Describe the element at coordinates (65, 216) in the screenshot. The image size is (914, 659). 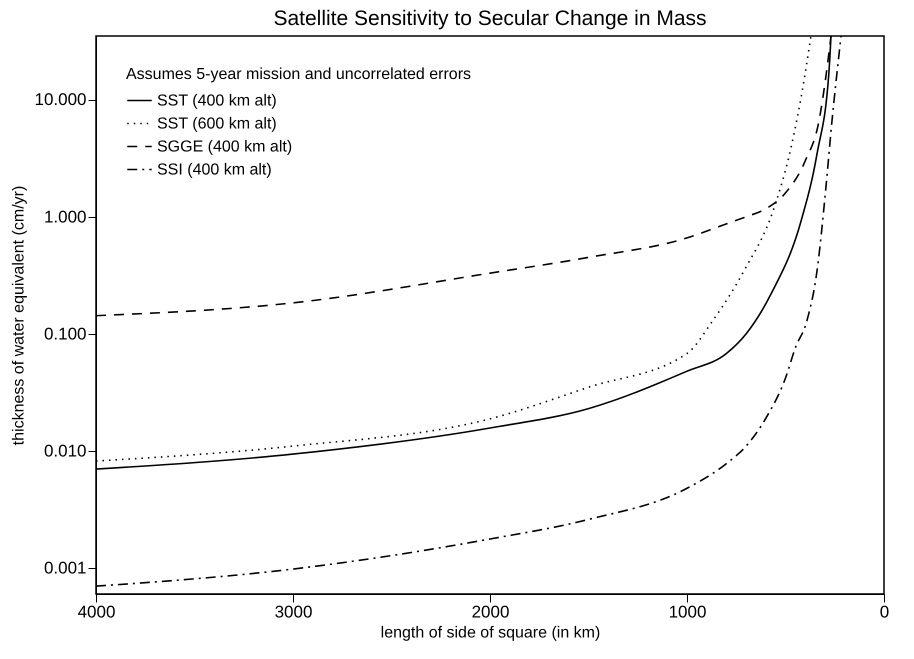
I see `y-tick-label: 1.000` at that location.